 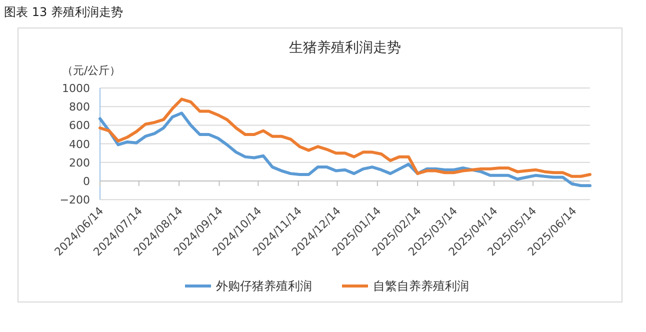 What do you see at coordinates (421, 286) in the screenshot?
I see `legend-label: 自繁自养养殖利润` at bounding box center [421, 286].